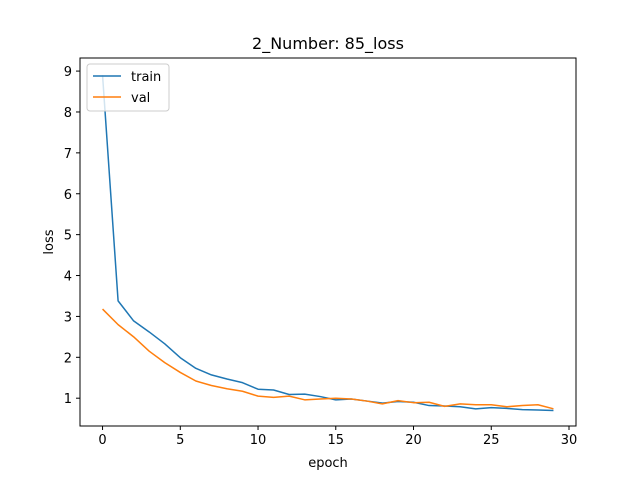  I want to click on x-tick-label: 25, so click(491, 440).